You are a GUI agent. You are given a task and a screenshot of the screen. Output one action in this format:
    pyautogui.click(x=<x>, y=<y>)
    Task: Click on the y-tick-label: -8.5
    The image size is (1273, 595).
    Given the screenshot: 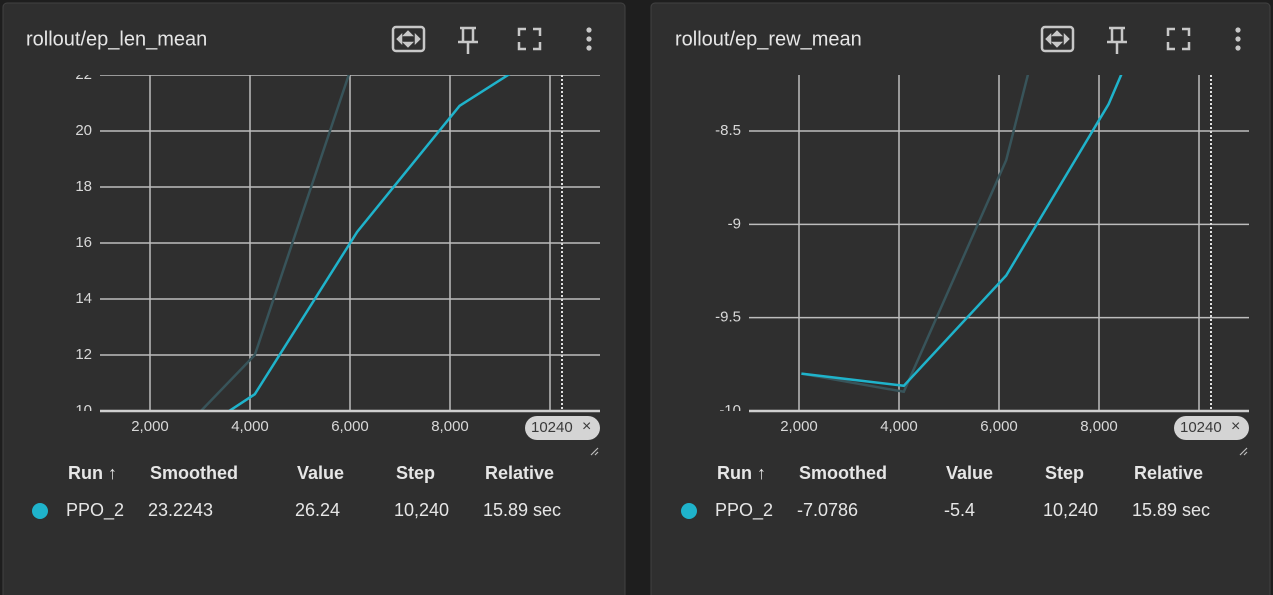 What is the action you would take?
    pyautogui.click(x=728, y=130)
    